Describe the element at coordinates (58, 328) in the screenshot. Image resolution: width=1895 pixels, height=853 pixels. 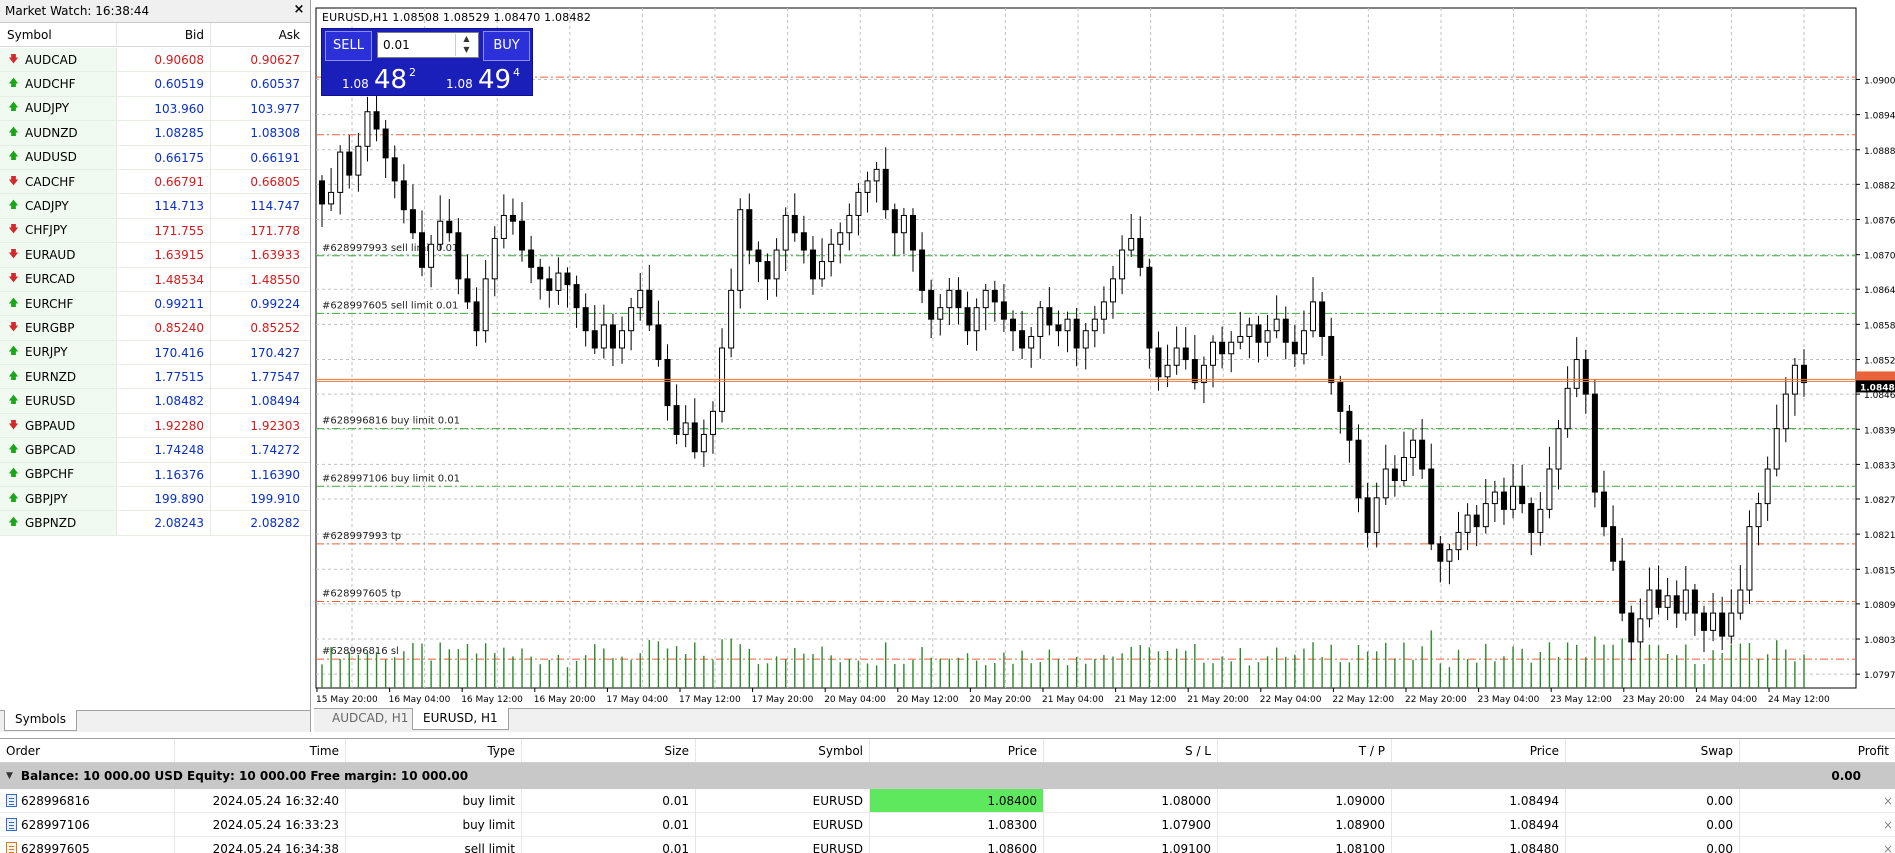
I see `symbol-cell: 🡇 EURGBP` at that location.